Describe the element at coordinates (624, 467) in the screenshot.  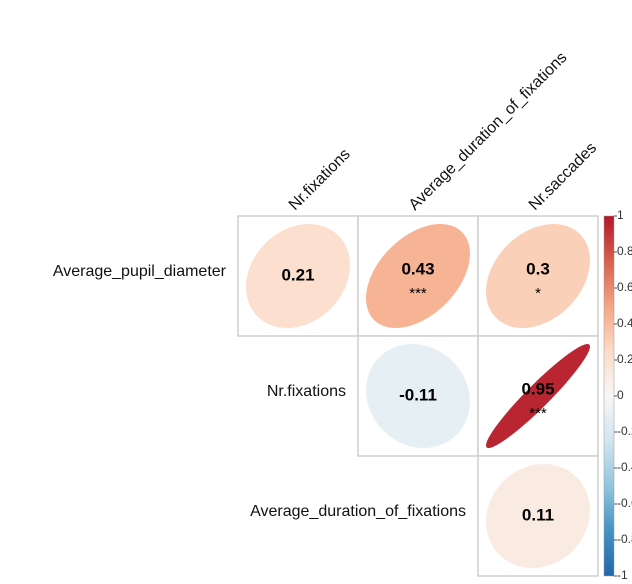
I see `colorbar-tick-label: -0.4` at that location.